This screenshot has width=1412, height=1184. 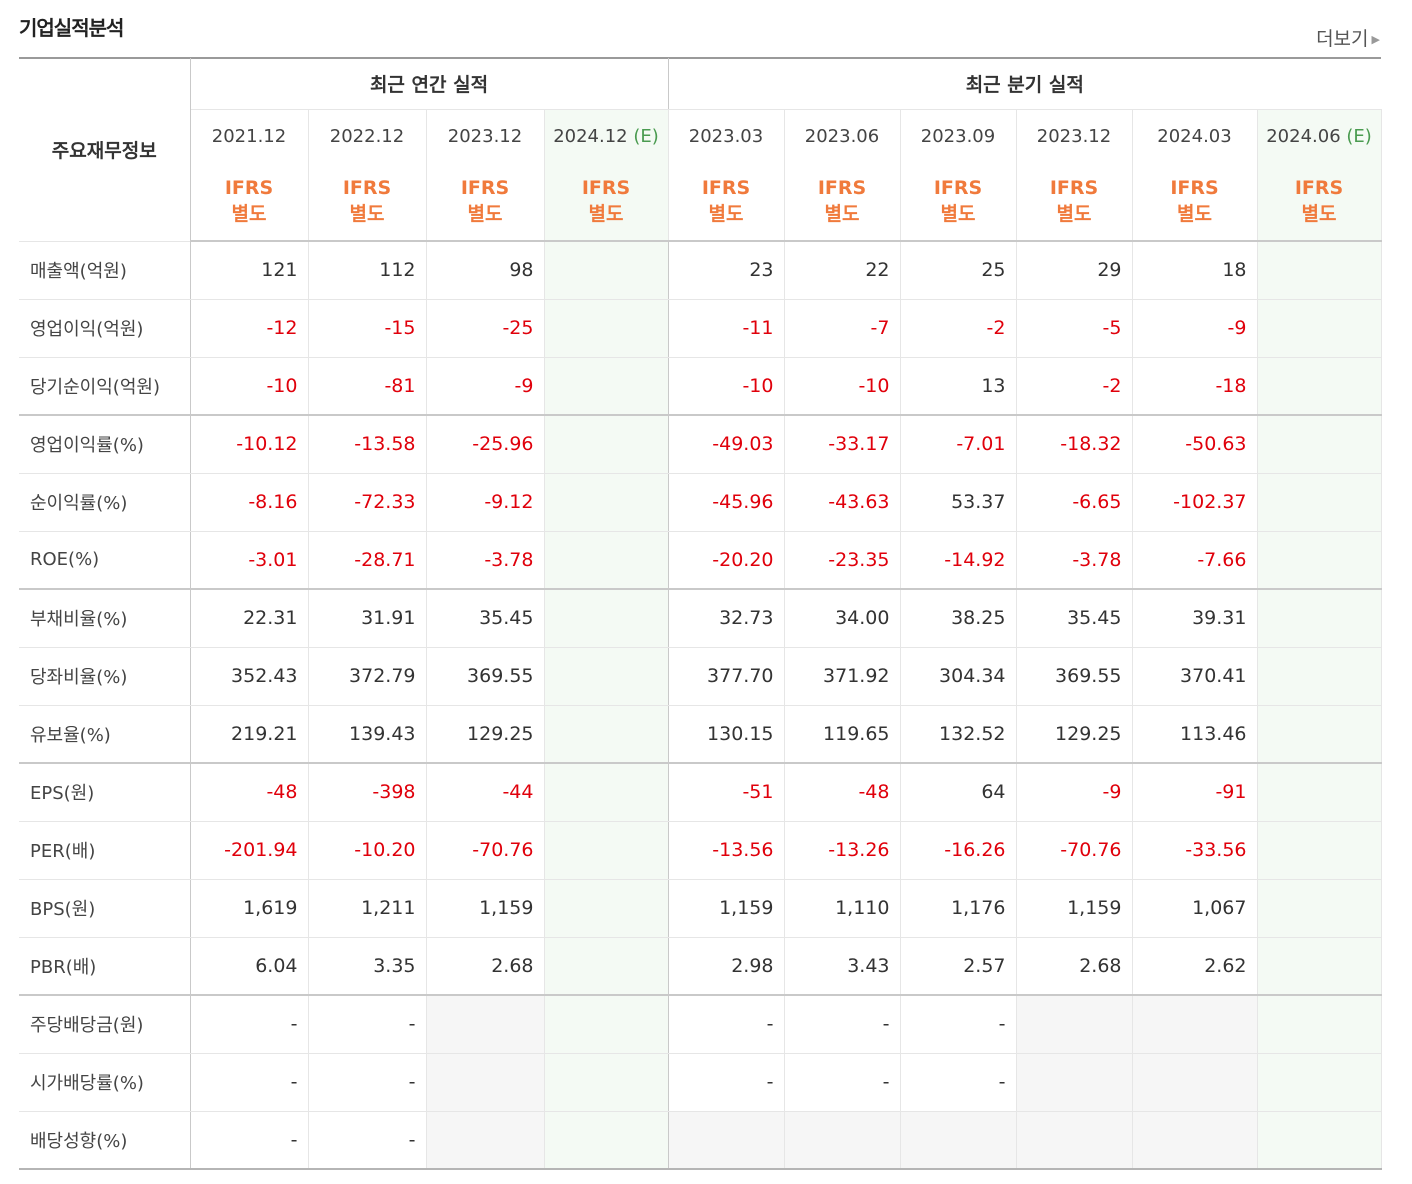 I want to click on period-label: 2022.12, so click(x=367, y=136).